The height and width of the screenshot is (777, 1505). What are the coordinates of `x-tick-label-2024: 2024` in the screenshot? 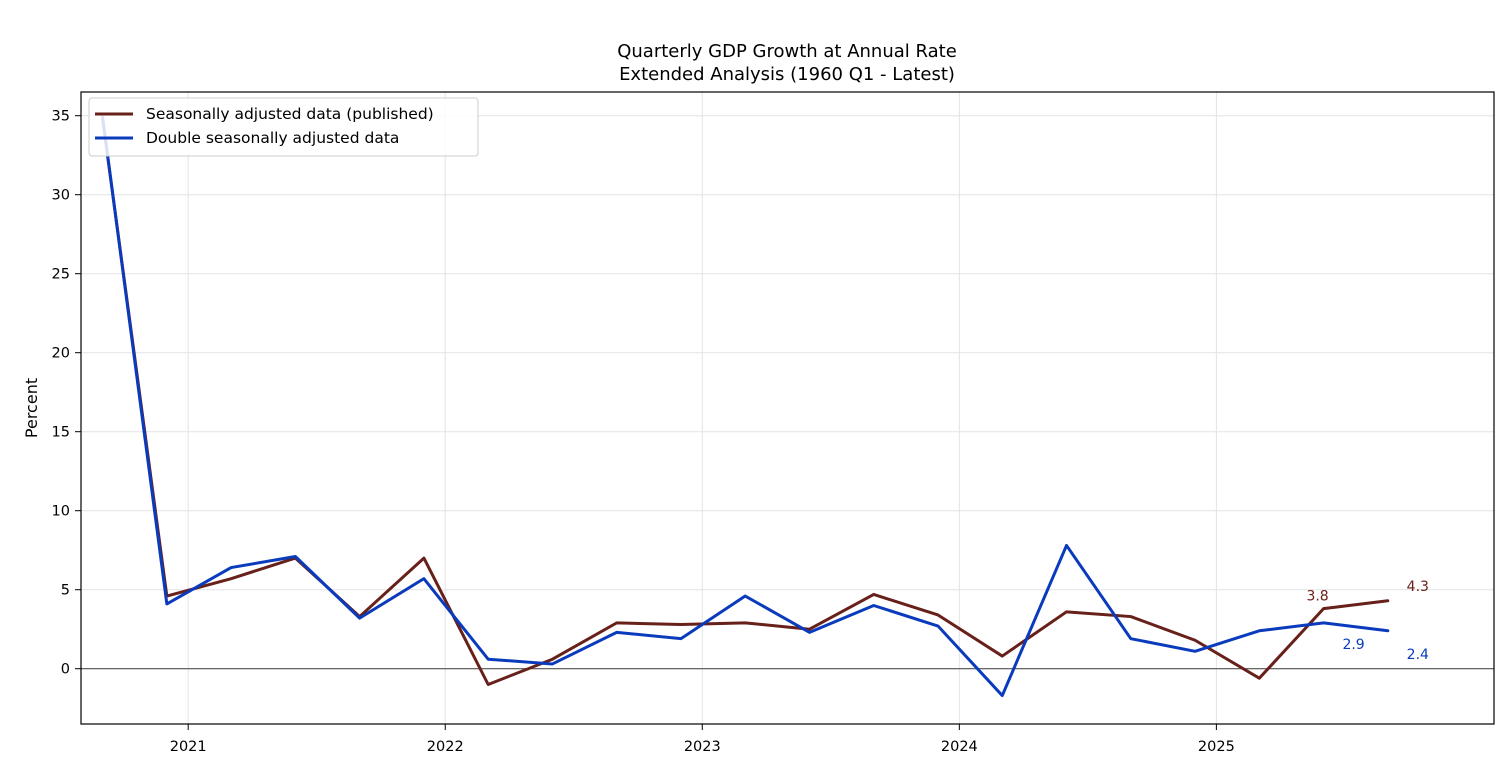 It's located at (959, 747).